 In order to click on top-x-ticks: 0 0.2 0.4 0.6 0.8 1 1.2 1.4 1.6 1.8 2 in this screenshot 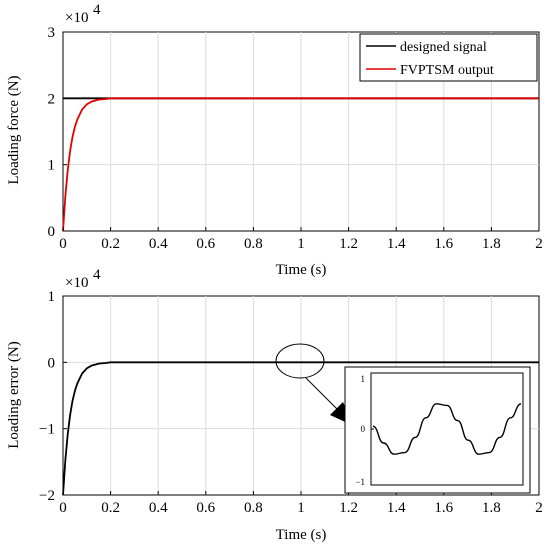, I will do `click(301, 239)`.